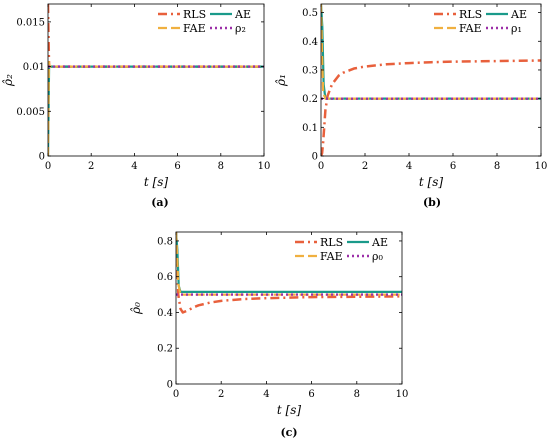  I want to click on y-tick-label: 0.5, so click(310, 13).